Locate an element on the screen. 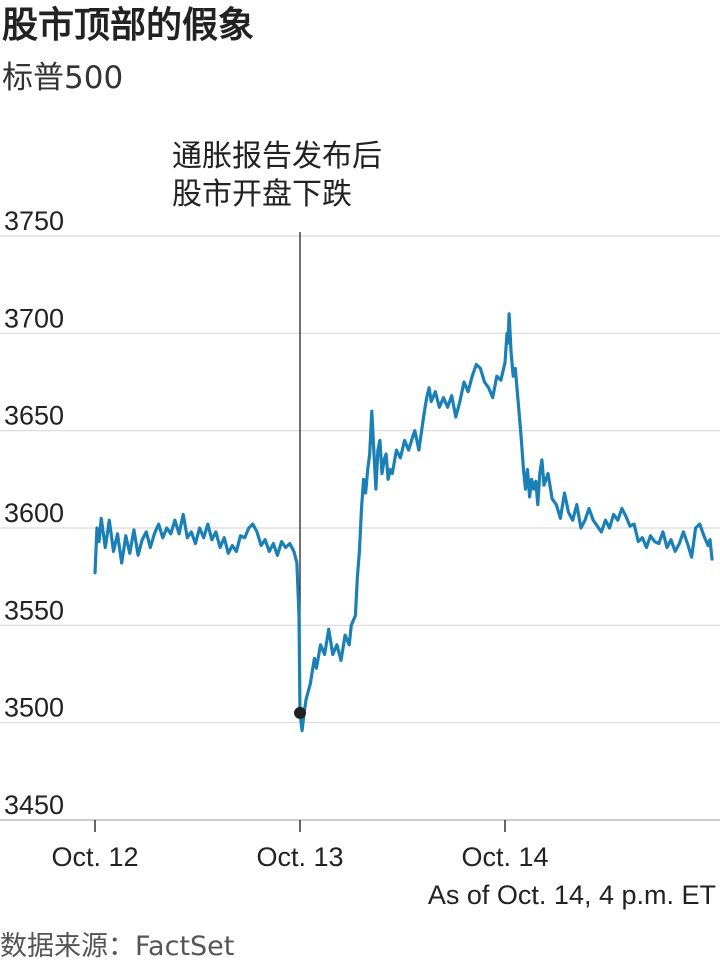 Image resolution: width=720 pixels, height=963 pixels. page-subtitle: 标普500 is located at coordinates (63, 78).